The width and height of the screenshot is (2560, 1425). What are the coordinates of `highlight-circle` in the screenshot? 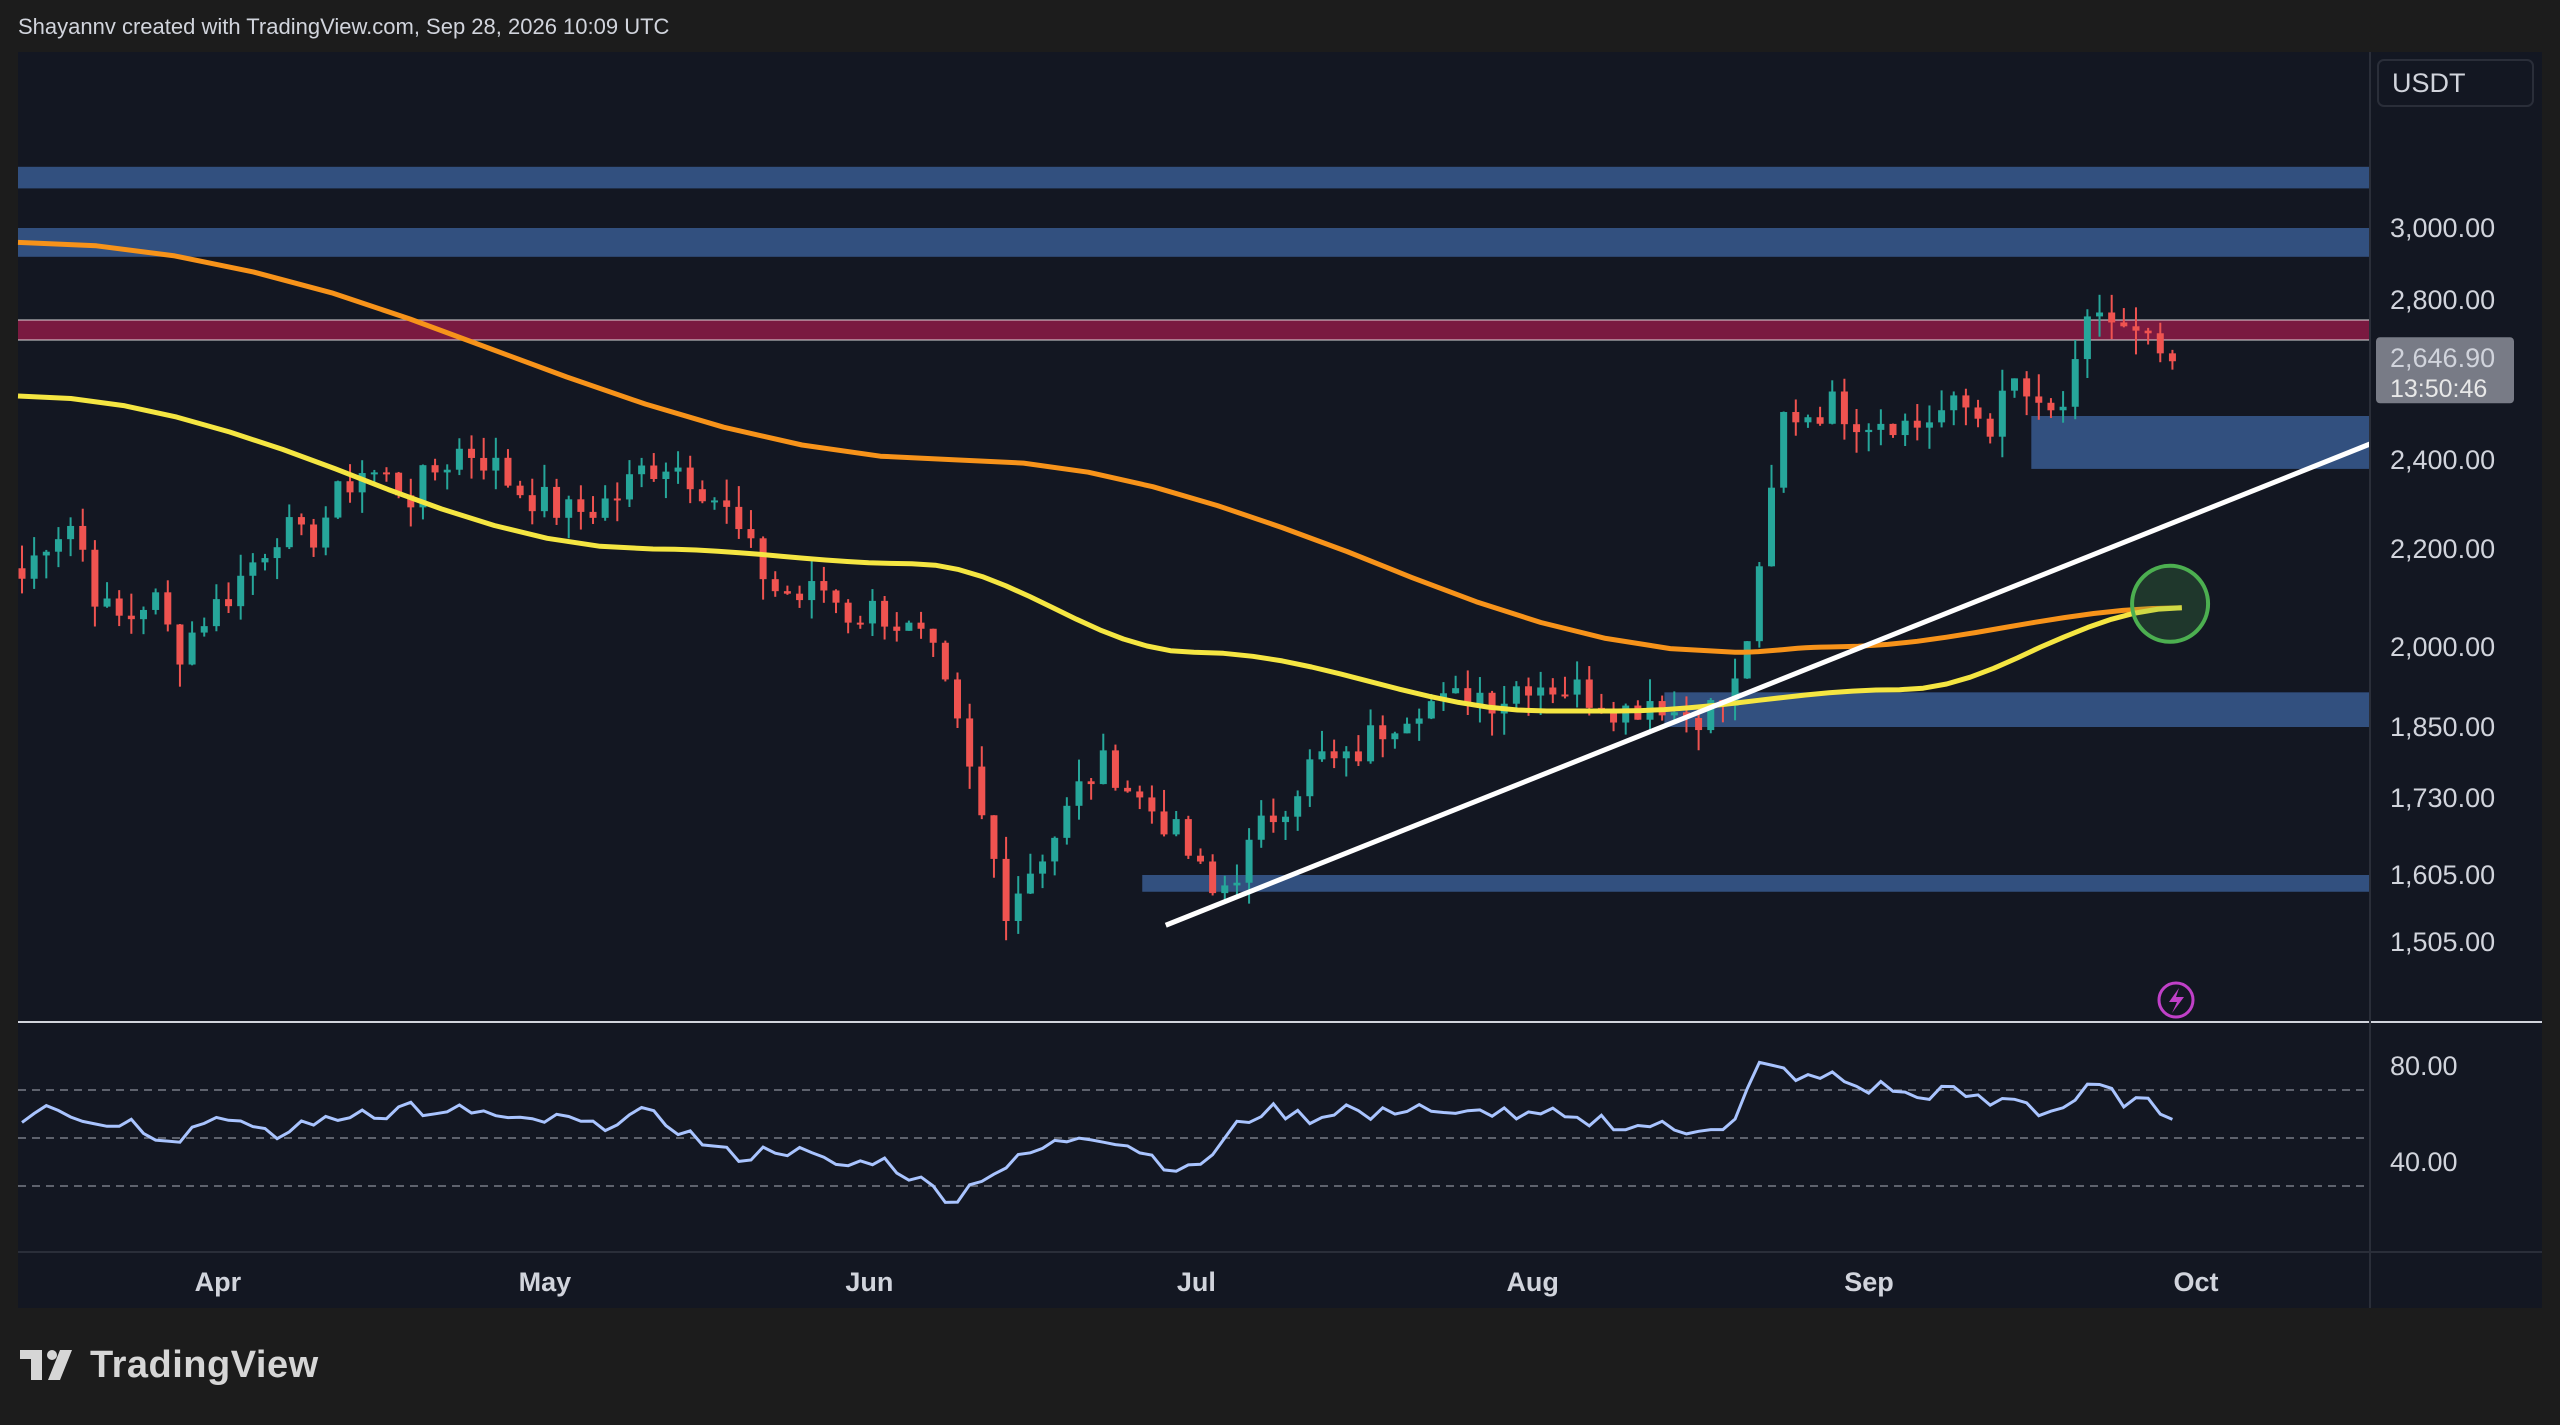 It's located at (2170, 603).